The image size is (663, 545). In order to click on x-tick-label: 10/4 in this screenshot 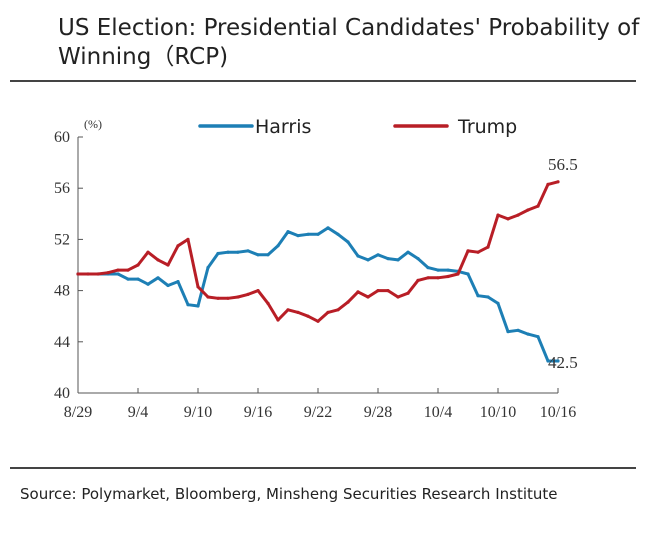, I will do `click(438, 412)`.